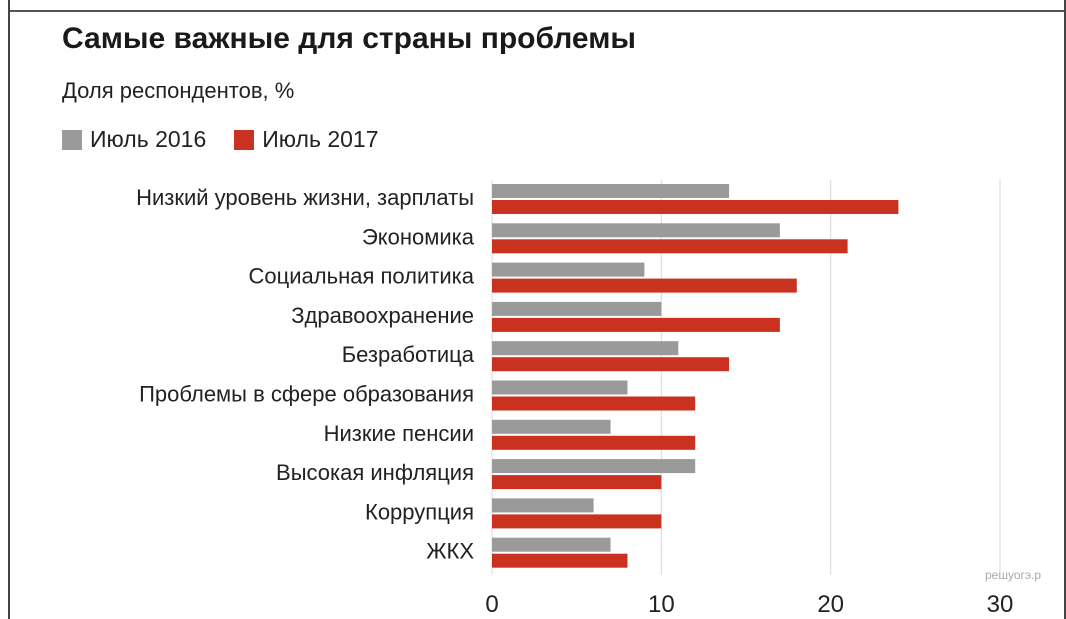 The width and height of the screenshot is (1066, 619). Describe the element at coordinates (382, 315) in the screenshot. I see `category-label: Здравоохранение` at that location.